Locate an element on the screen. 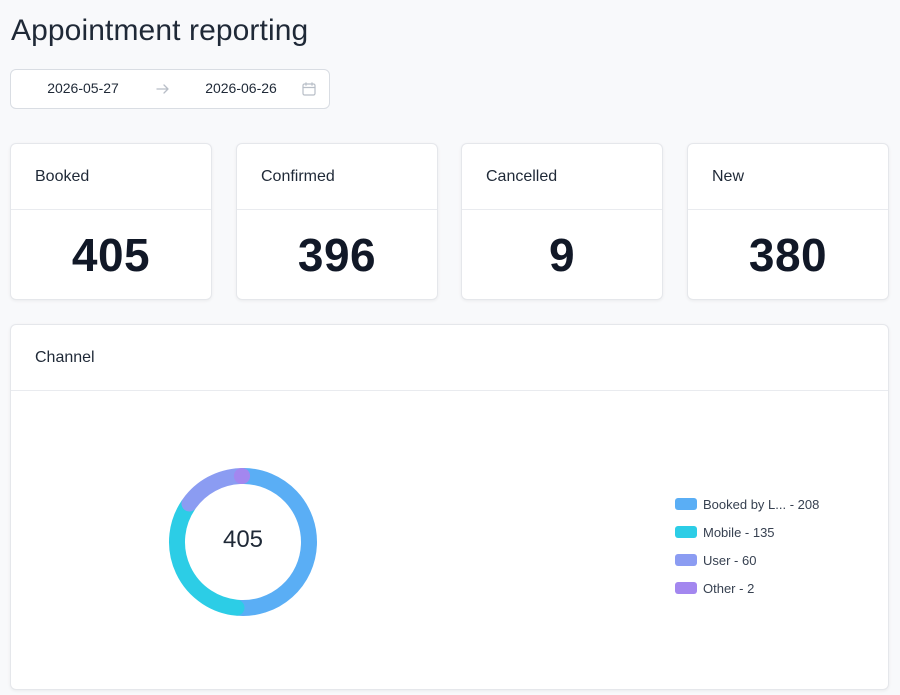  stat-value: 396 is located at coordinates (337, 255).